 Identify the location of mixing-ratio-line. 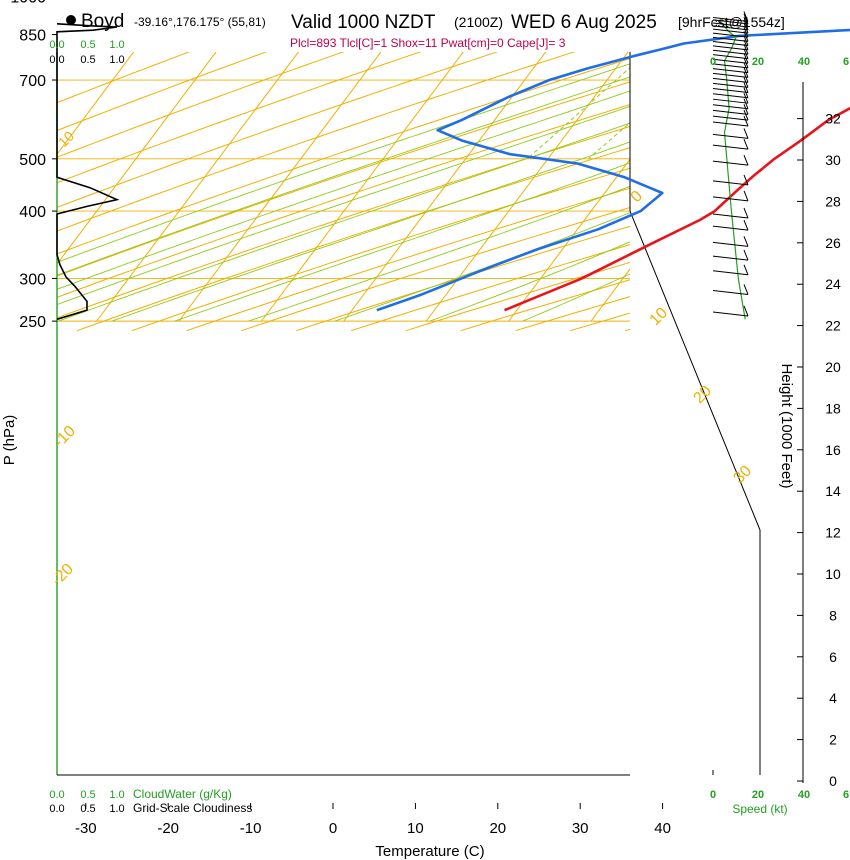
(609, 141).